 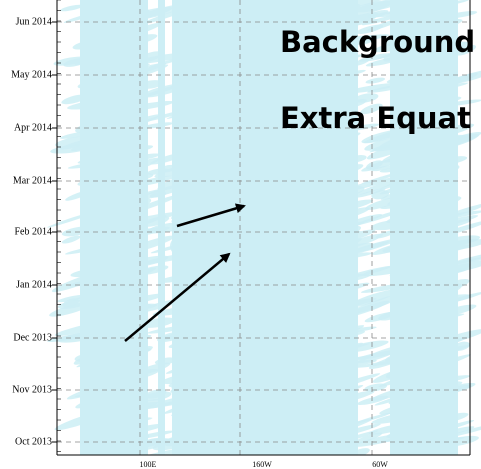 What do you see at coordinates (148, 464) in the screenshot?
I see `x-tick-label: 100E` at bounding box center [148, 464].